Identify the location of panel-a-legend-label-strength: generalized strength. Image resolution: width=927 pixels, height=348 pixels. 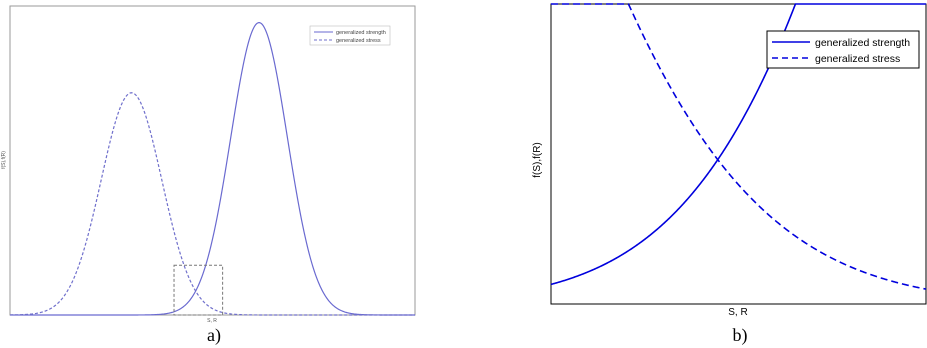
(361, 33).